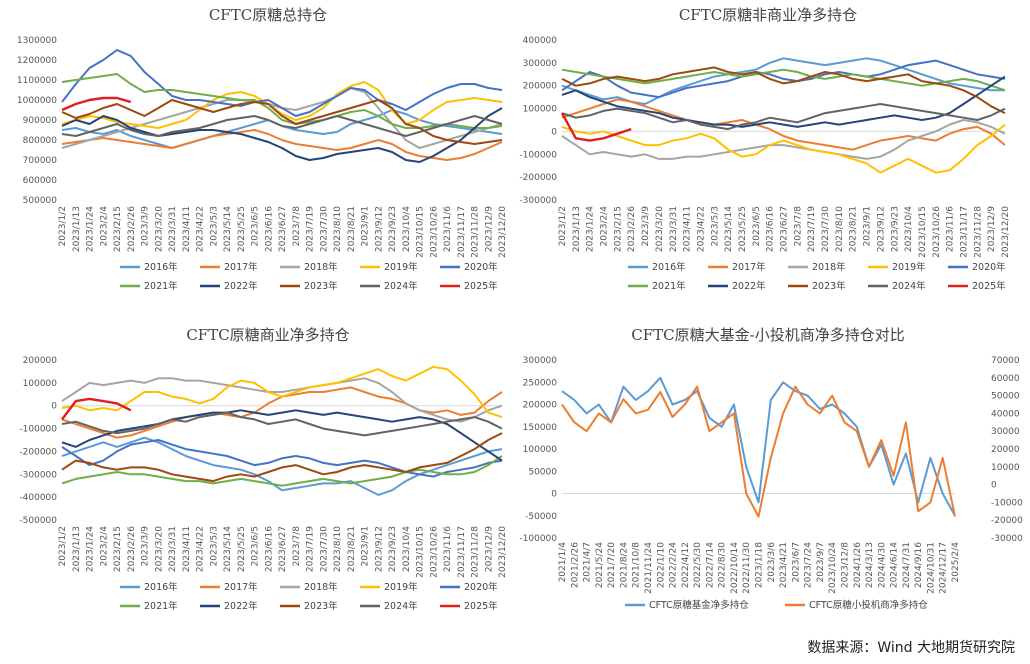 The width and height of the screenshot is (1030, 664). What do you see at coordinates (895, 565) in the screenshot?
I see `x-tick-label: 2024/6/14` at bounding box center [895, 565].